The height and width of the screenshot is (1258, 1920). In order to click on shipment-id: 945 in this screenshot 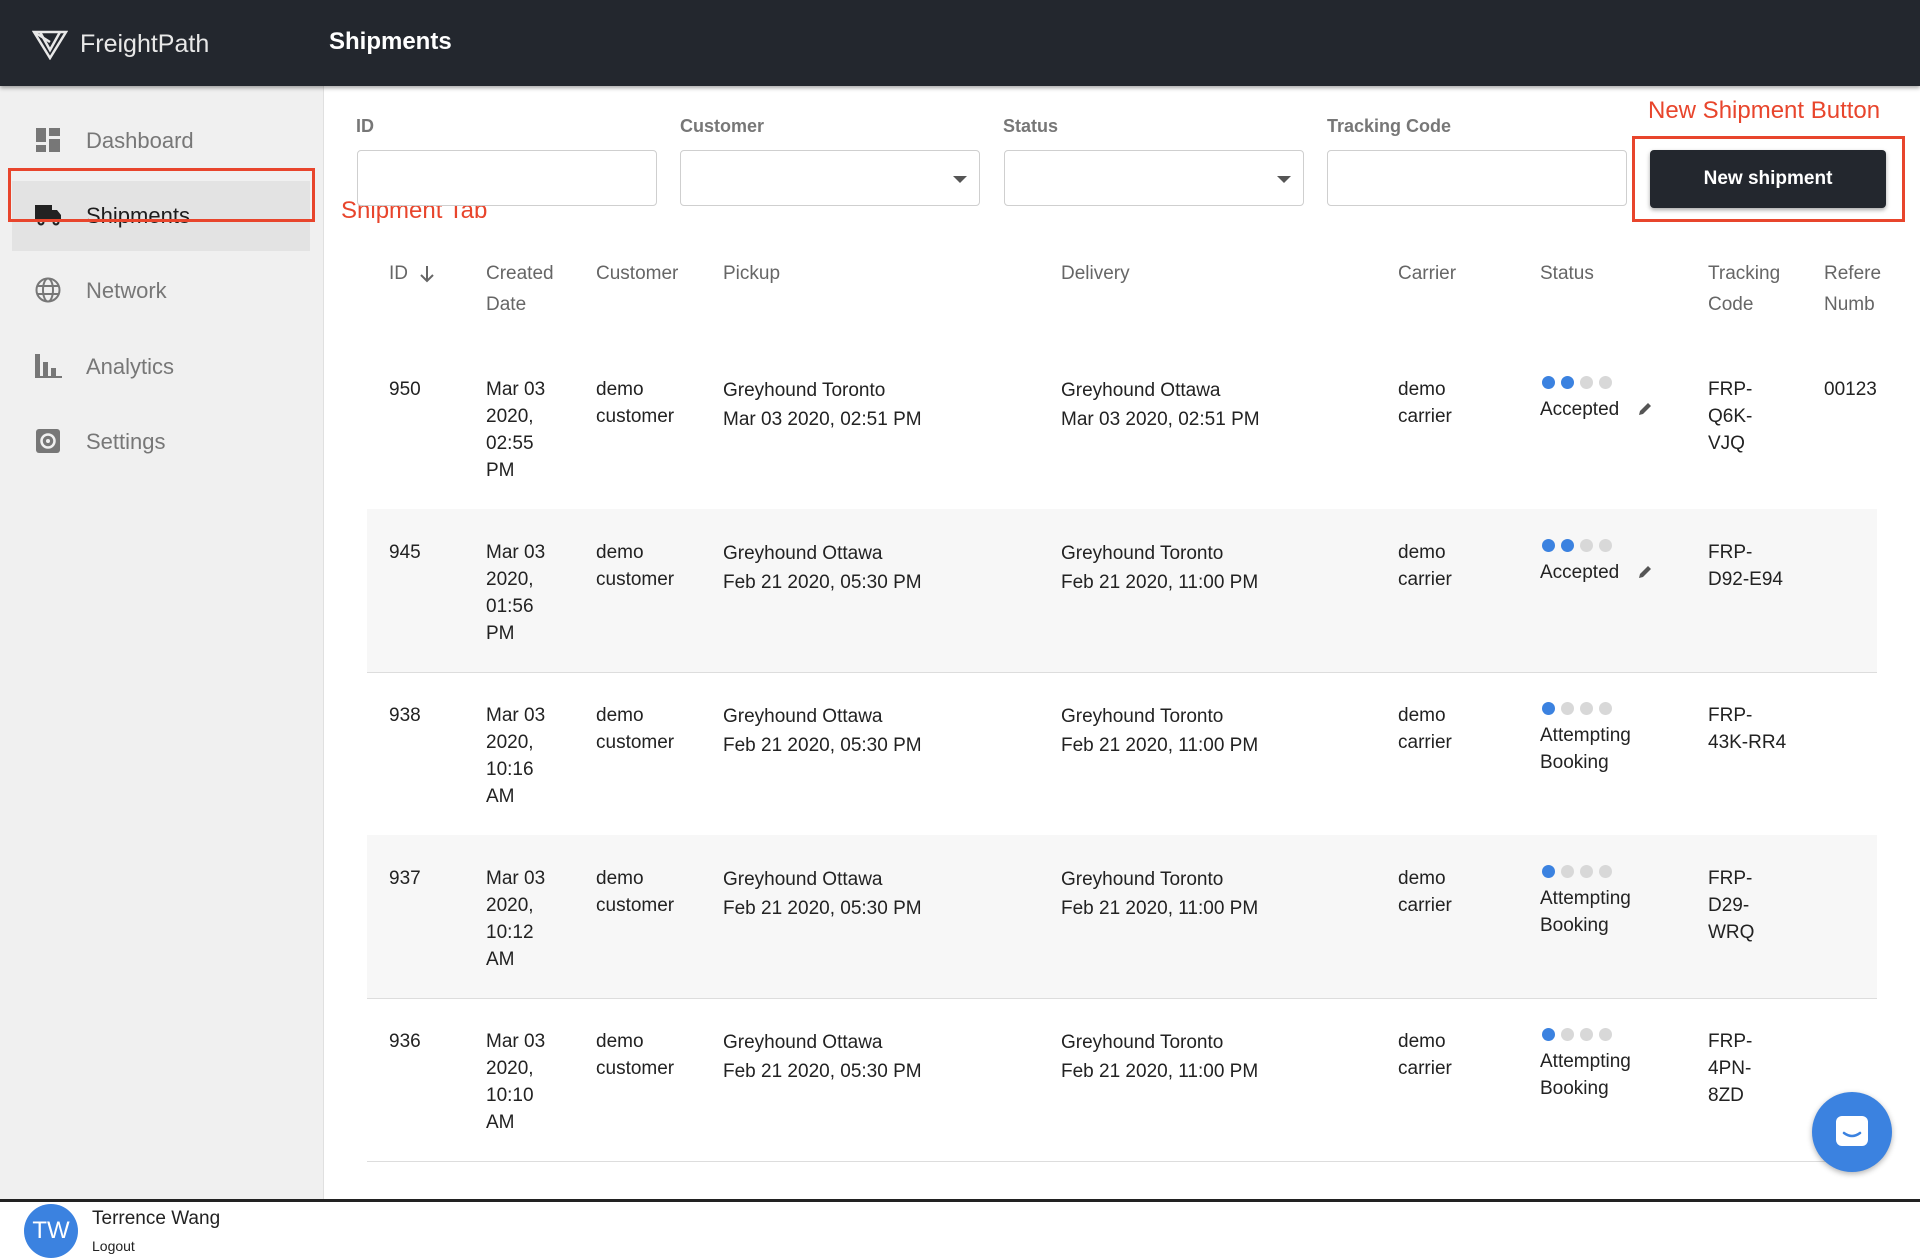, I will do `click(405, 552)`.